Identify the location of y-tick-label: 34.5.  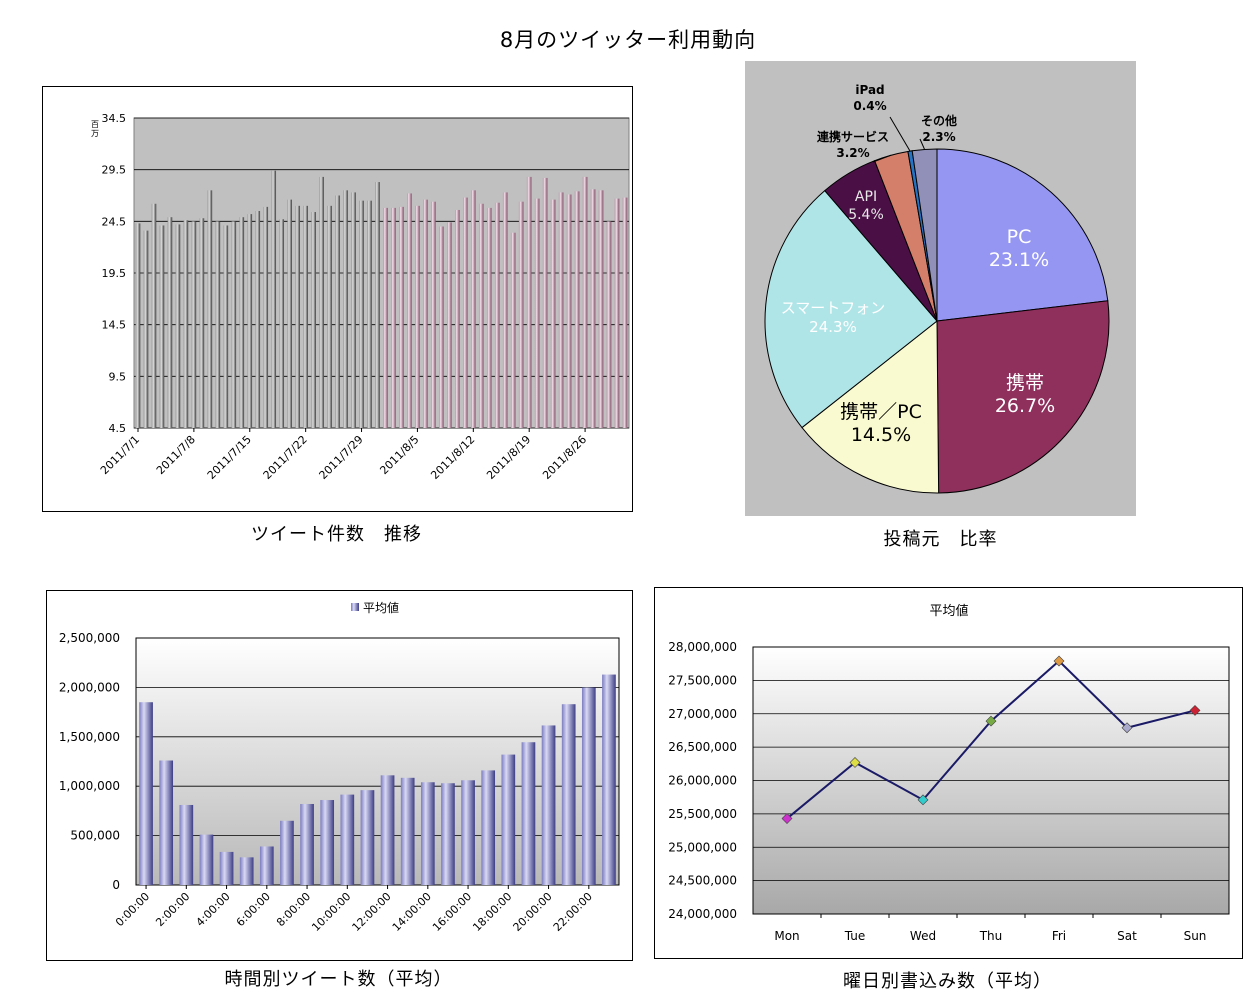
(114, 118).